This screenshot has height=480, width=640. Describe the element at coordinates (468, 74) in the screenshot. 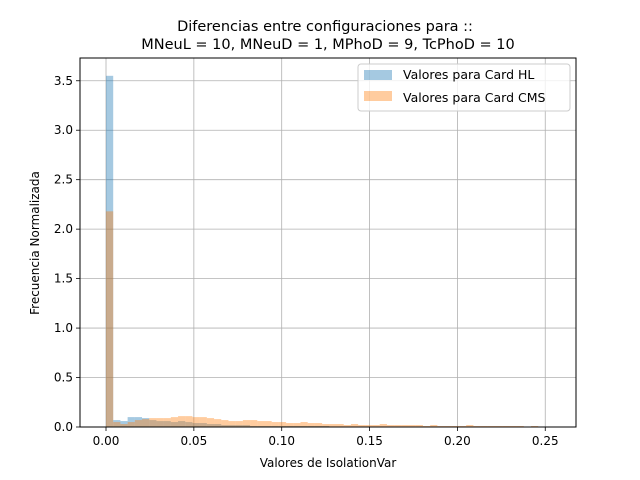

I see `legend-label-card-hl: Valores para Card HL` at that location.